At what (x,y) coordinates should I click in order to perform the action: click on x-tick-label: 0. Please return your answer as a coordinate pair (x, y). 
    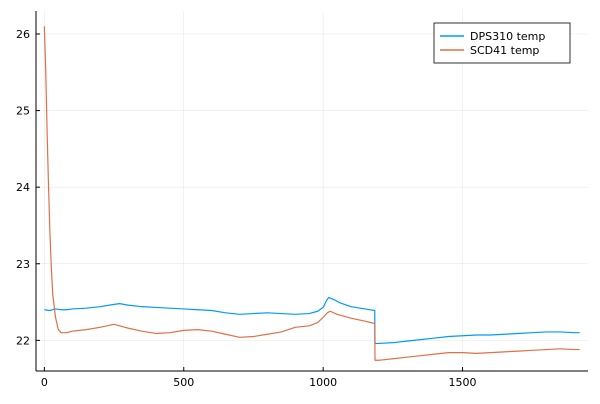
    Looking at the image, I should click on (44, 382).